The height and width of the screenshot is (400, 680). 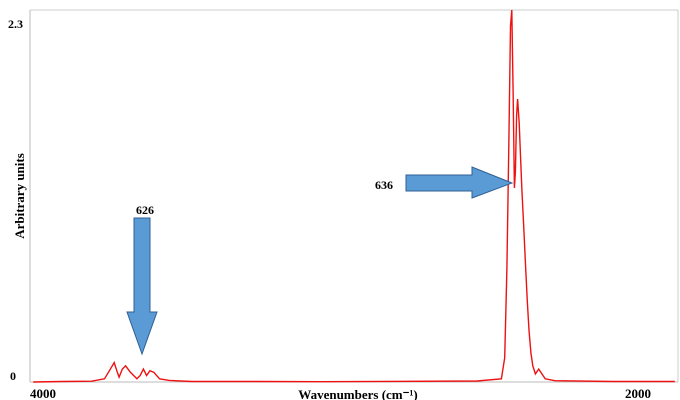 What do you see at coordinates (13, 376) in the screenshot?
I see `y-tick-label-bottom: 0` at bounding box center [13, 376].